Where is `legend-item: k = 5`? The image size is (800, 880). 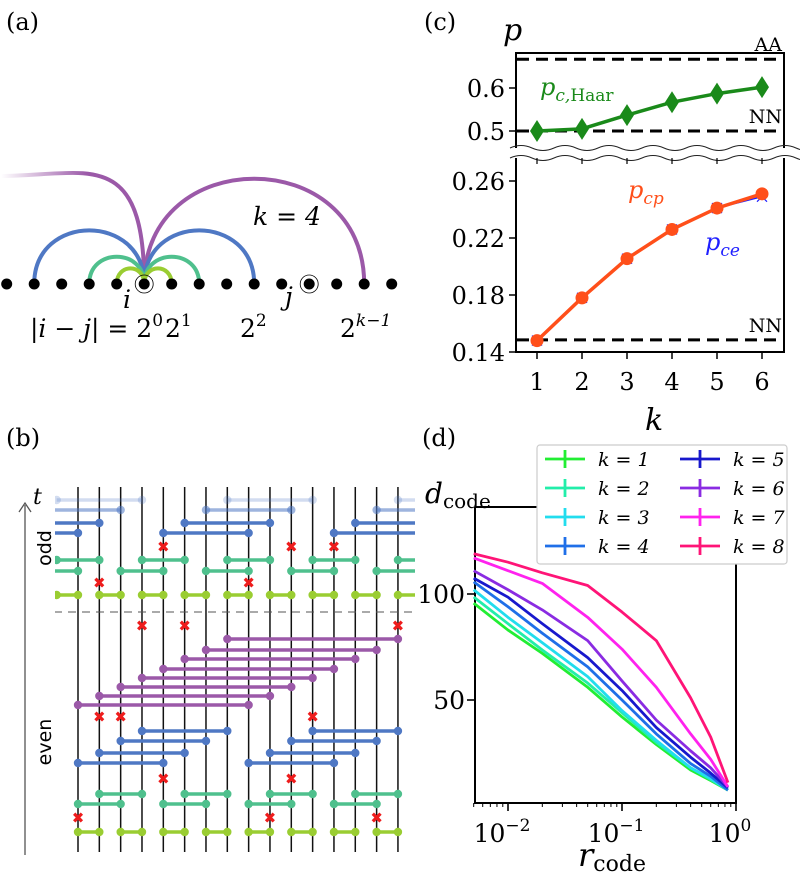 legend-item: k = 5 is located at coordinates (732, 460).